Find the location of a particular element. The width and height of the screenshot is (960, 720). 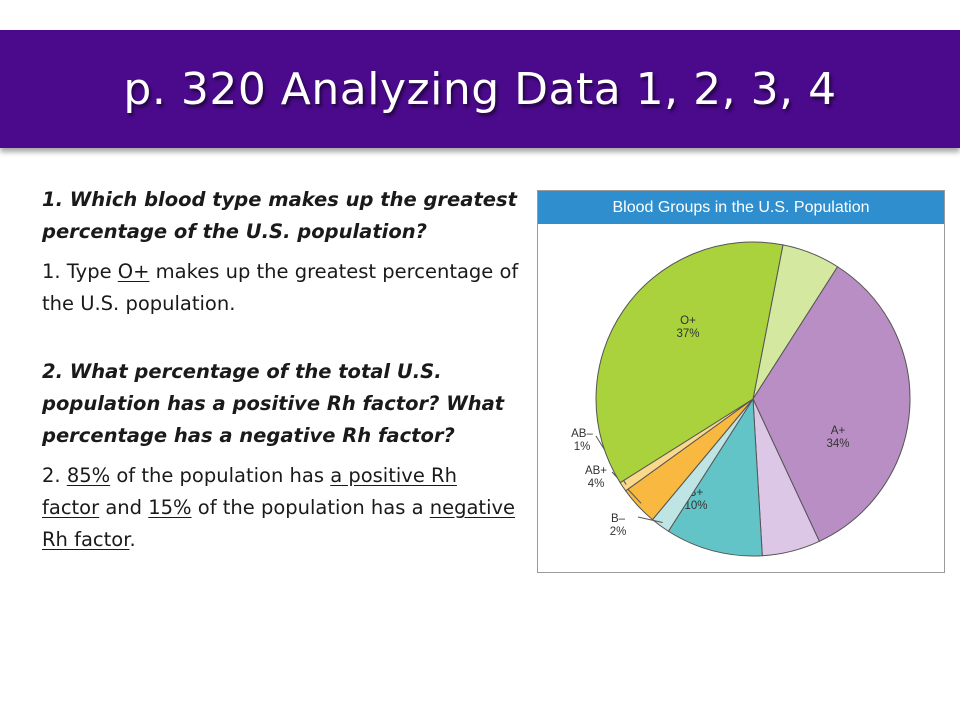

slice-label-b-neg: B– 2% is located at coordinates (618, 525).